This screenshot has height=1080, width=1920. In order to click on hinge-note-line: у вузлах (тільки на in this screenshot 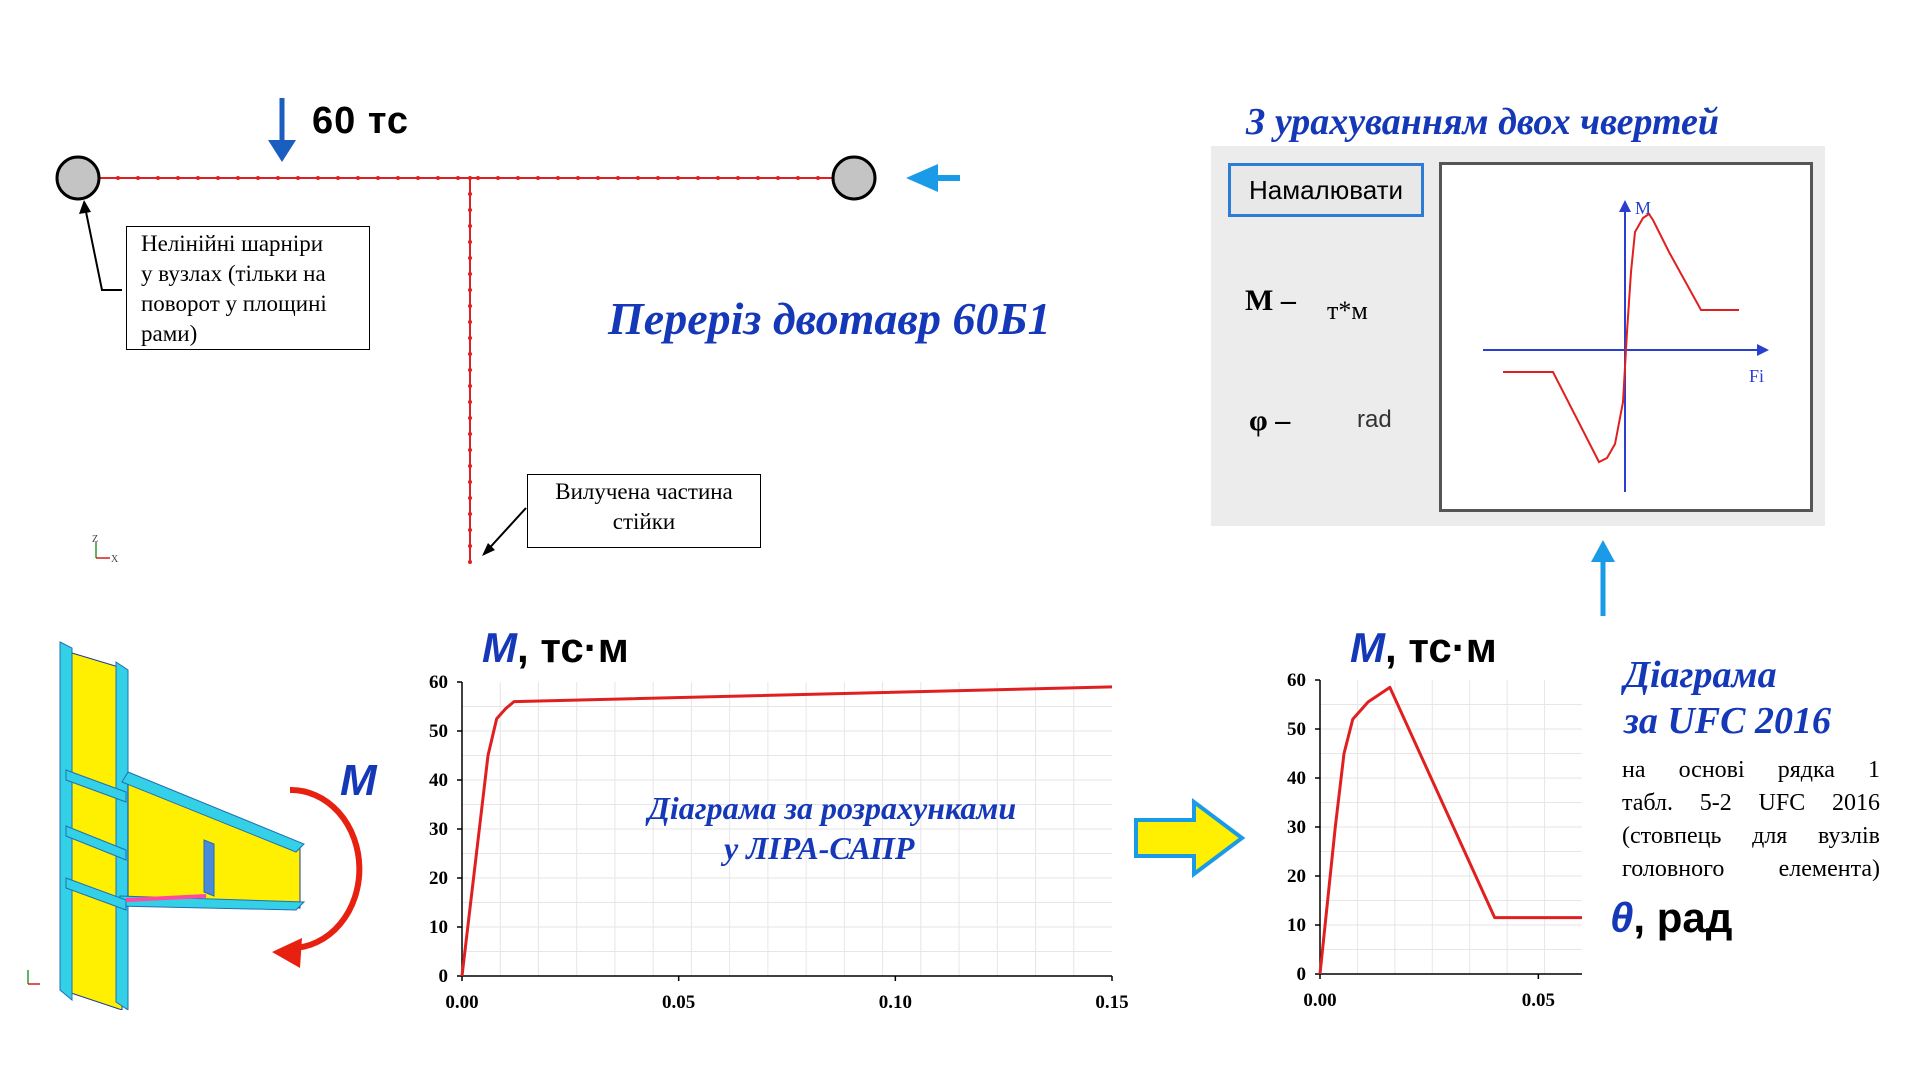, I will do `click(233, 273)`.